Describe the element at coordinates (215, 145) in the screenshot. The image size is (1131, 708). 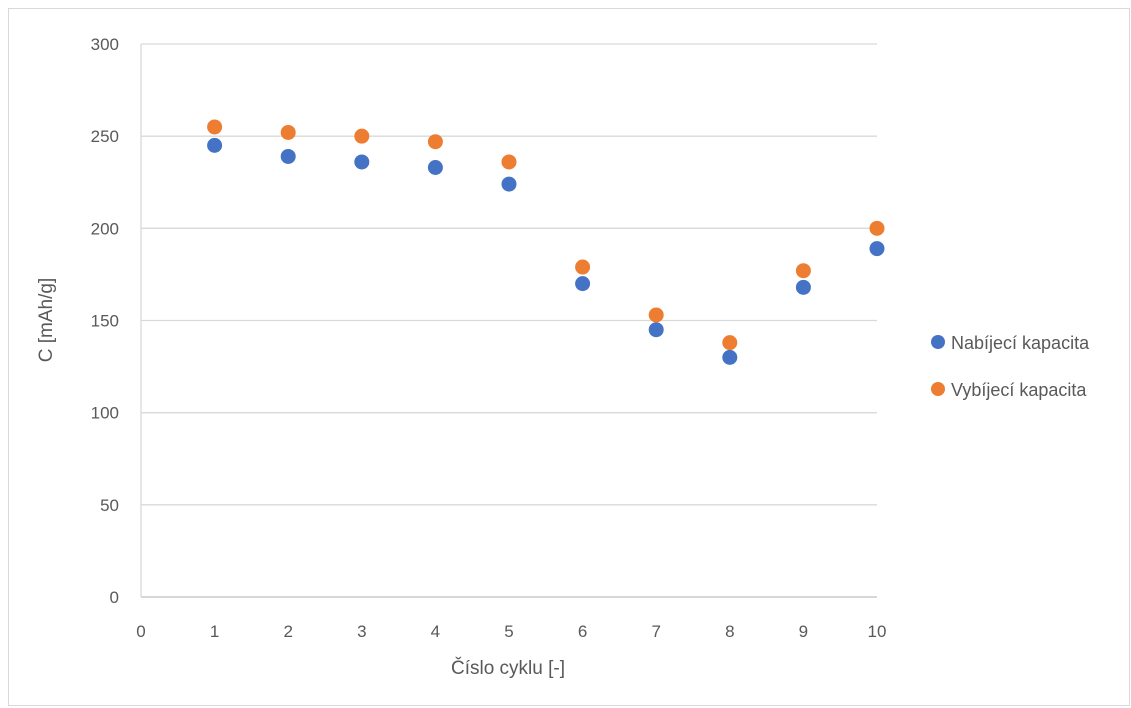
I see `point-series-1-x1` at that location.